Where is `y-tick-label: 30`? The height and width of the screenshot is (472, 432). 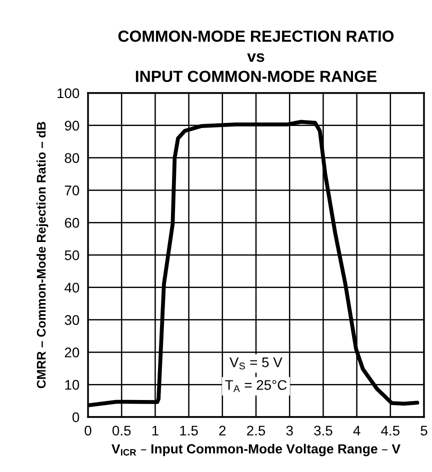 y-tick-label: 30 is located at coordinates (72, 320).